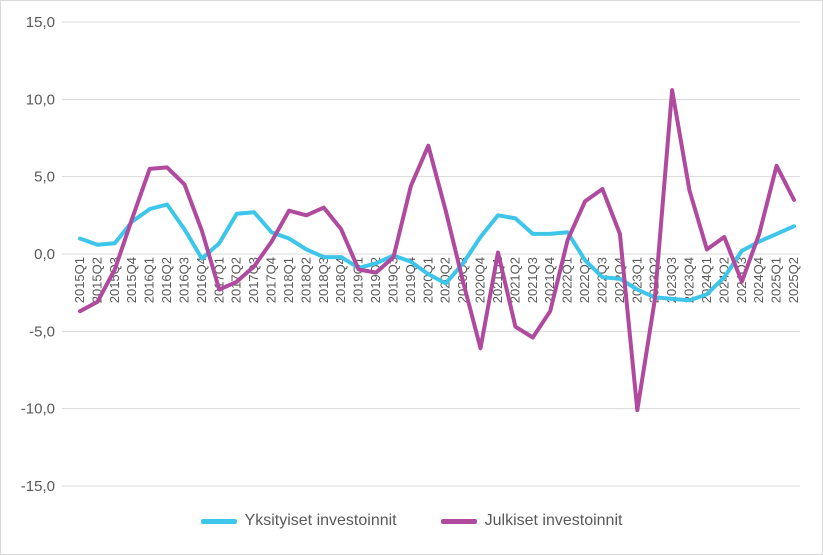 The width and height of the screenshot is (823, 555). Describe the element at coordinates (776, 280) in the screenshot. I see `x-tick-label: 2025Q1` at that location.